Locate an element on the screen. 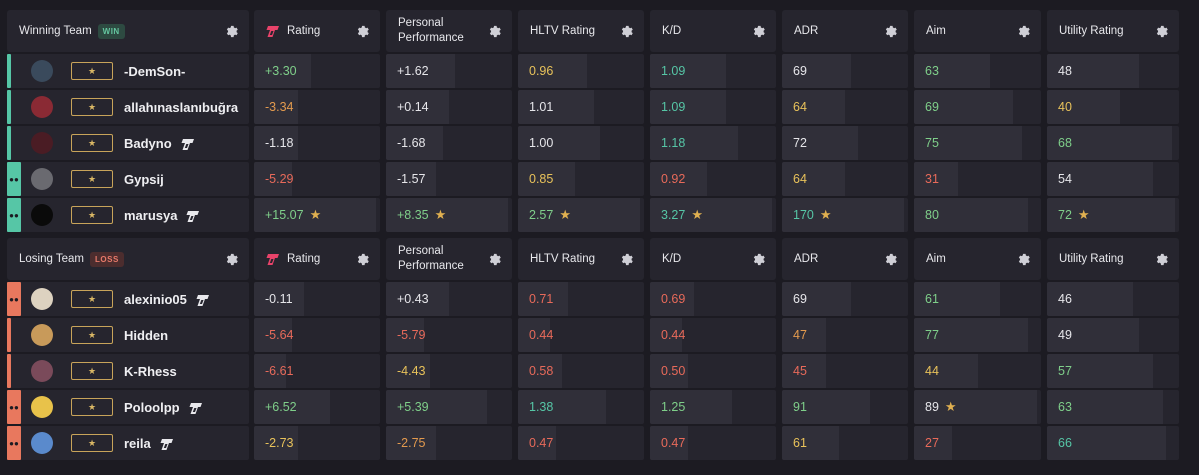  player-row: ●● ★ marusya is located at coordinates (128, 215).